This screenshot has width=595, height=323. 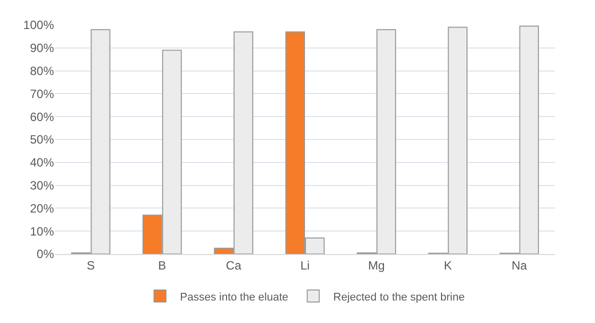 I want to click on legend-label: Passes into the eluate, so click(x=234, y=297).